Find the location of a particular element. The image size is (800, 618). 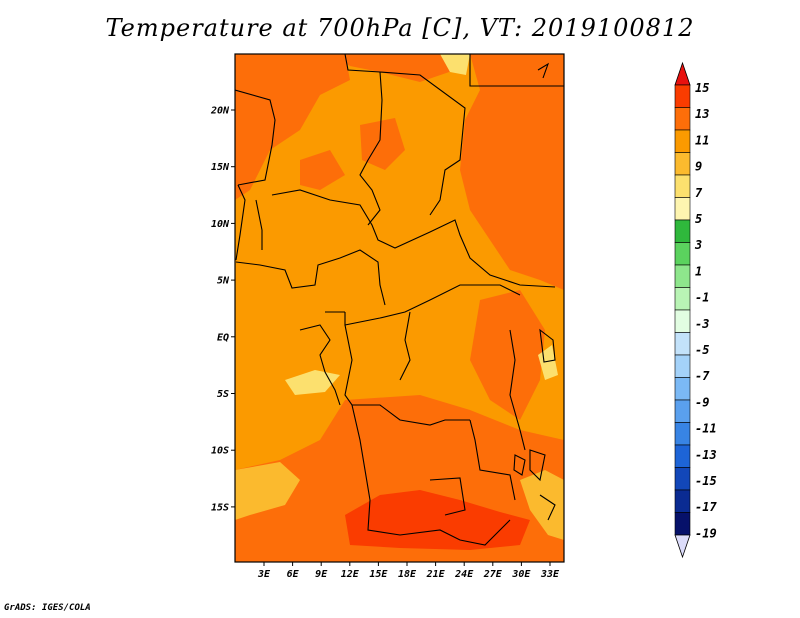

colorbar-label: -1 is located at coordinates (702, 298).